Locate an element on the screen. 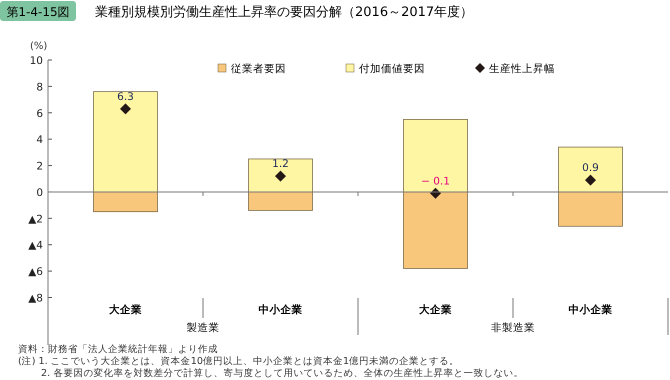  y-tick-label: 10 is located at coordinates (36, 61).